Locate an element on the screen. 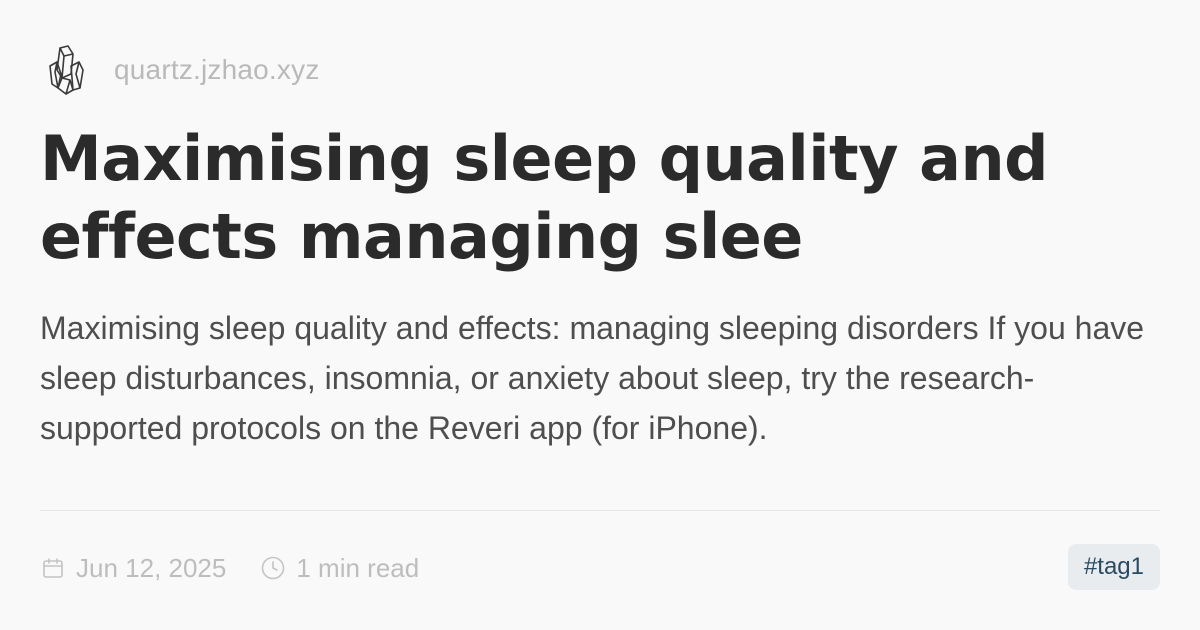 The height and width of the screenshot is (630, 1200). tag-badge: #tag1 is located at coordinates (1113, 567).